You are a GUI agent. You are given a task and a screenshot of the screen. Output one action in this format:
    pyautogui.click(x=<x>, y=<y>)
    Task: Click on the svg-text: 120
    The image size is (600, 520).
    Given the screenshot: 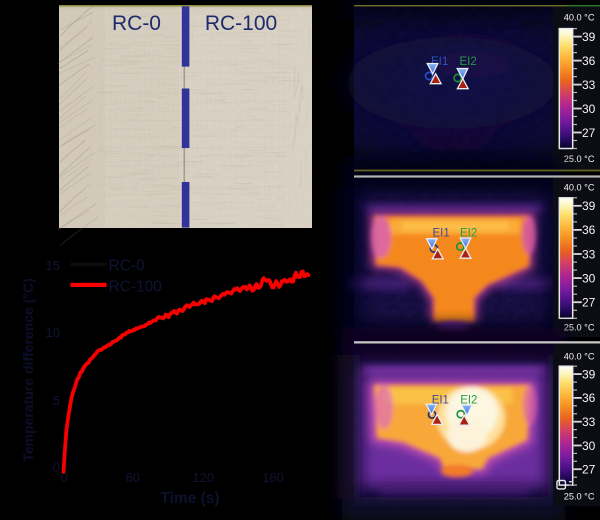 What is the action you would take?
    pyautogui.click(x=203, y=477)
    